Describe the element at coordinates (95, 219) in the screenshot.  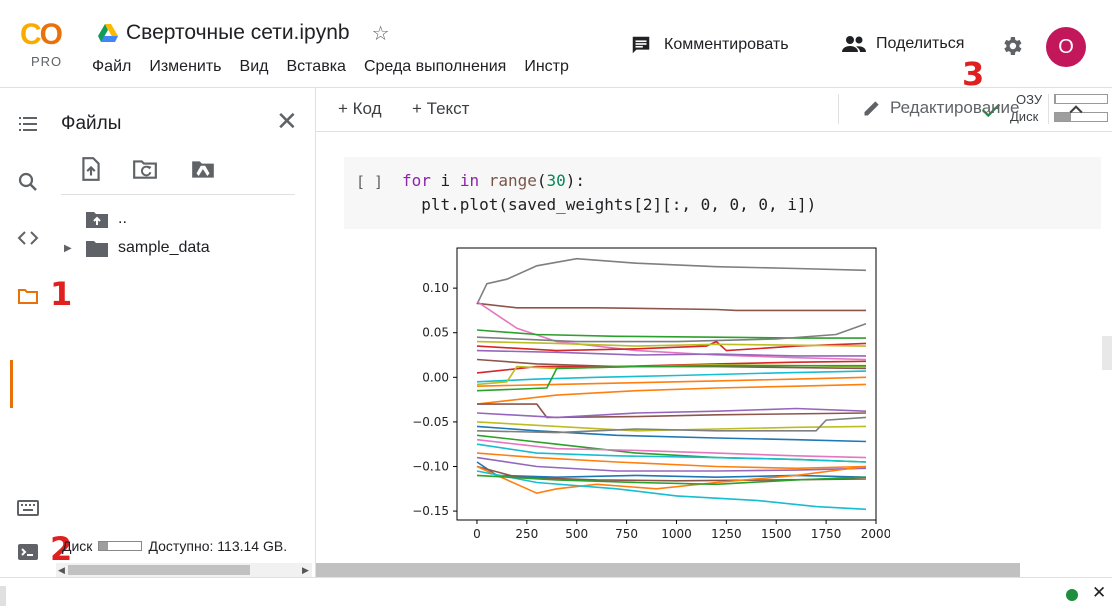
I see `tree-item-parent: ..` at that location.